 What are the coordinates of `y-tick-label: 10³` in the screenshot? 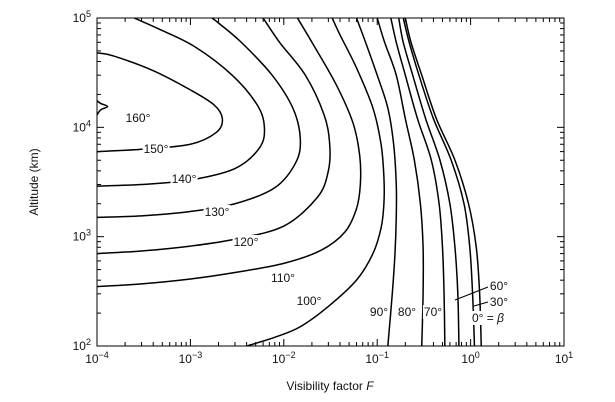 It's located at (82, 236).